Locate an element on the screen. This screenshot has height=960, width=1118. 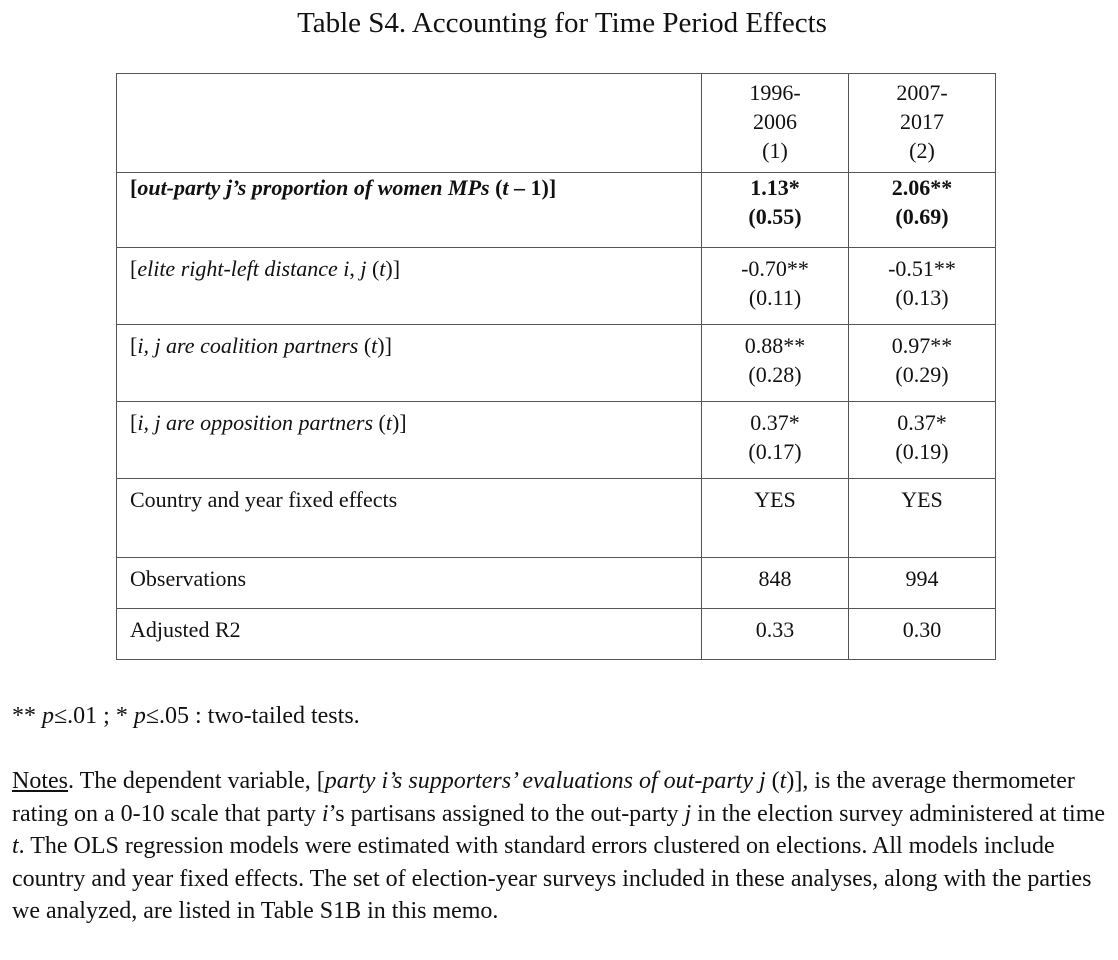
table-row: Adjusted R2 0.33 0.30 is located at coordinates (556, 634).